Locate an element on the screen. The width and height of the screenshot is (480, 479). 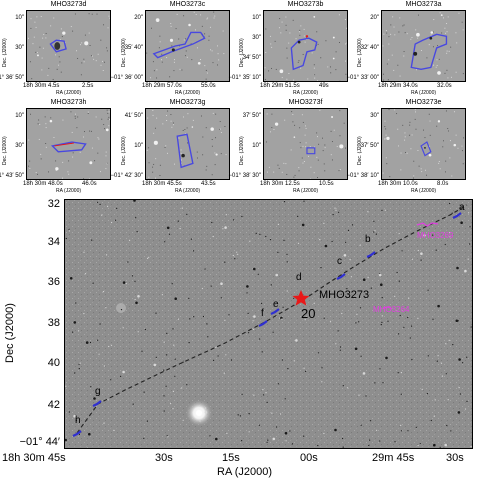
cutout-x-tick: 46.0s is located at coordinates (89, 184).